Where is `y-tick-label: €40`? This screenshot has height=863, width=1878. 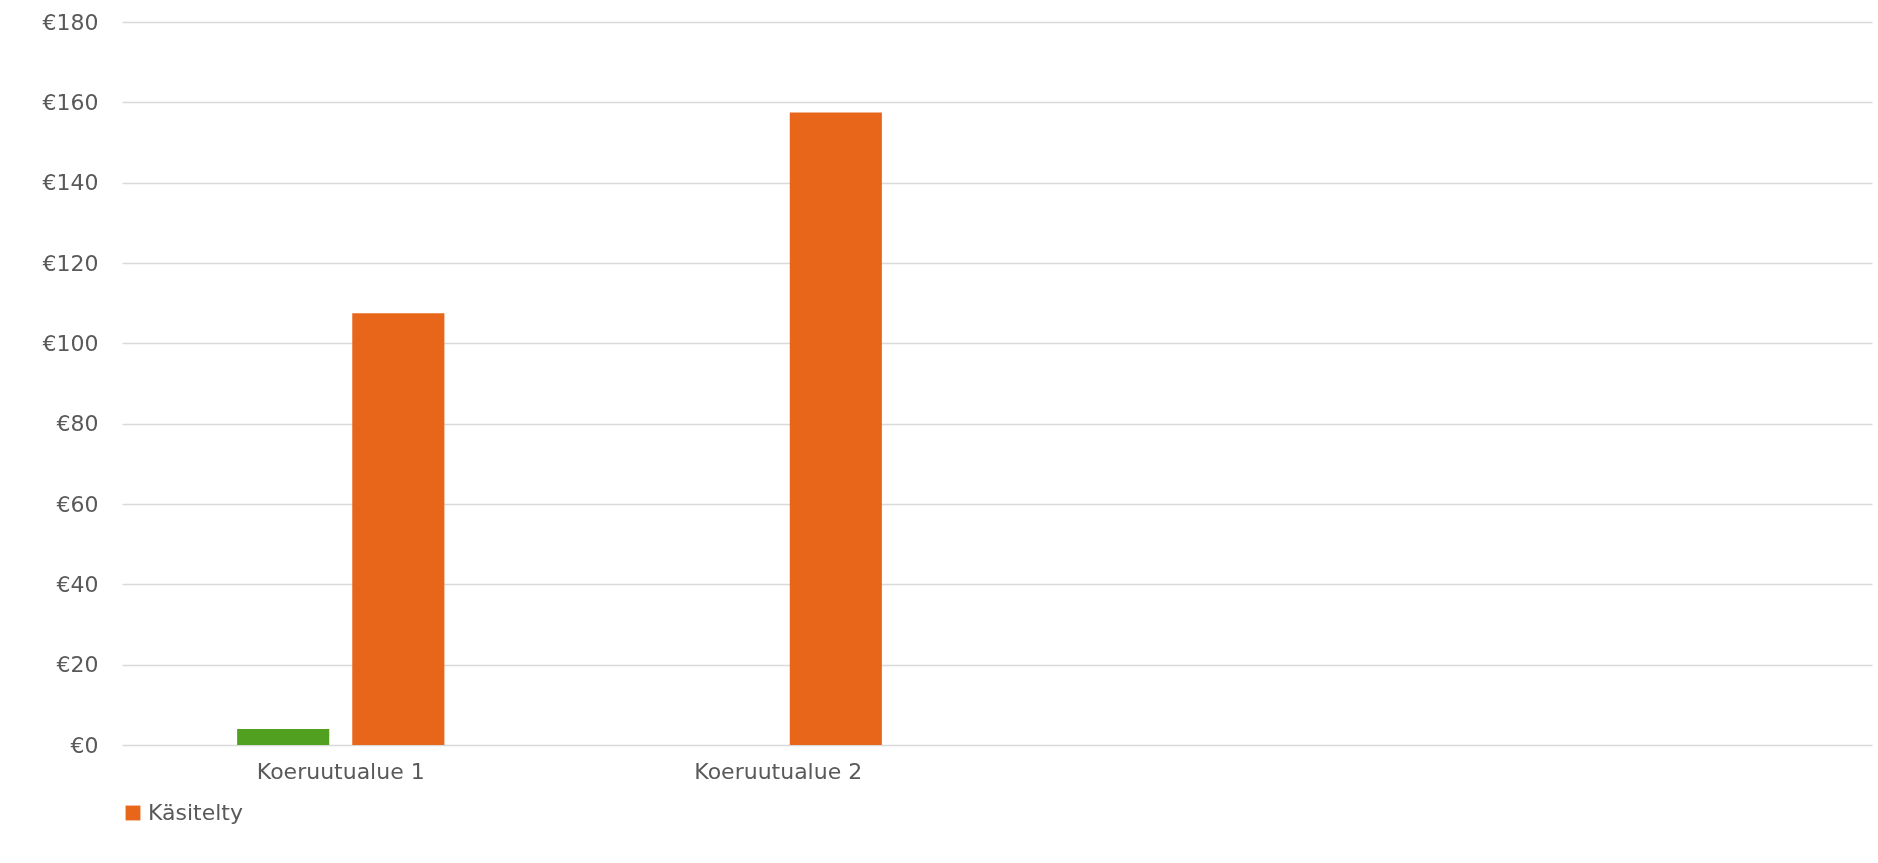 y-tick-label: €40 is located at coordinates (77, 584).